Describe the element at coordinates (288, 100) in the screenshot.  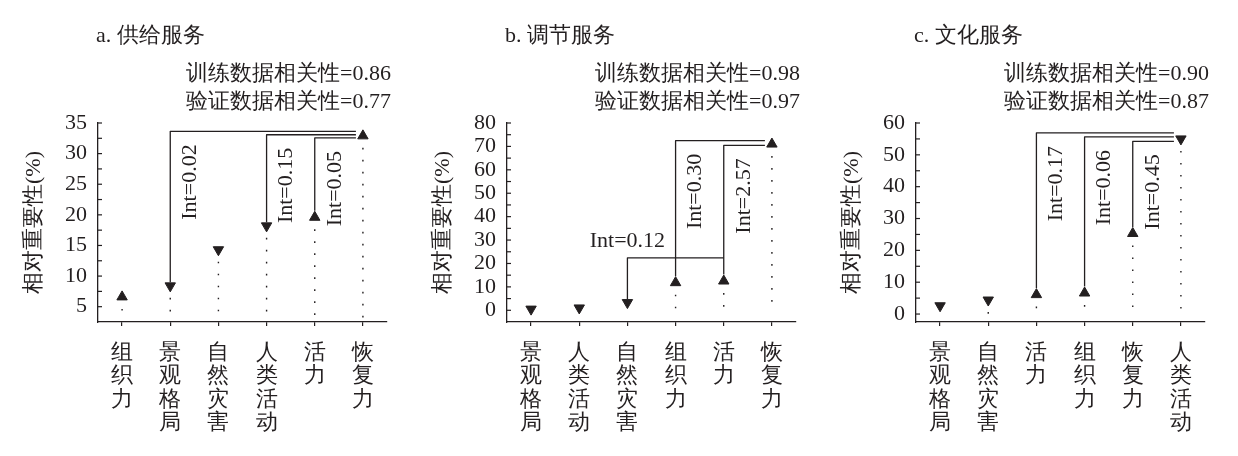
I see `text: 验证数据相关性=0.77` at that location.